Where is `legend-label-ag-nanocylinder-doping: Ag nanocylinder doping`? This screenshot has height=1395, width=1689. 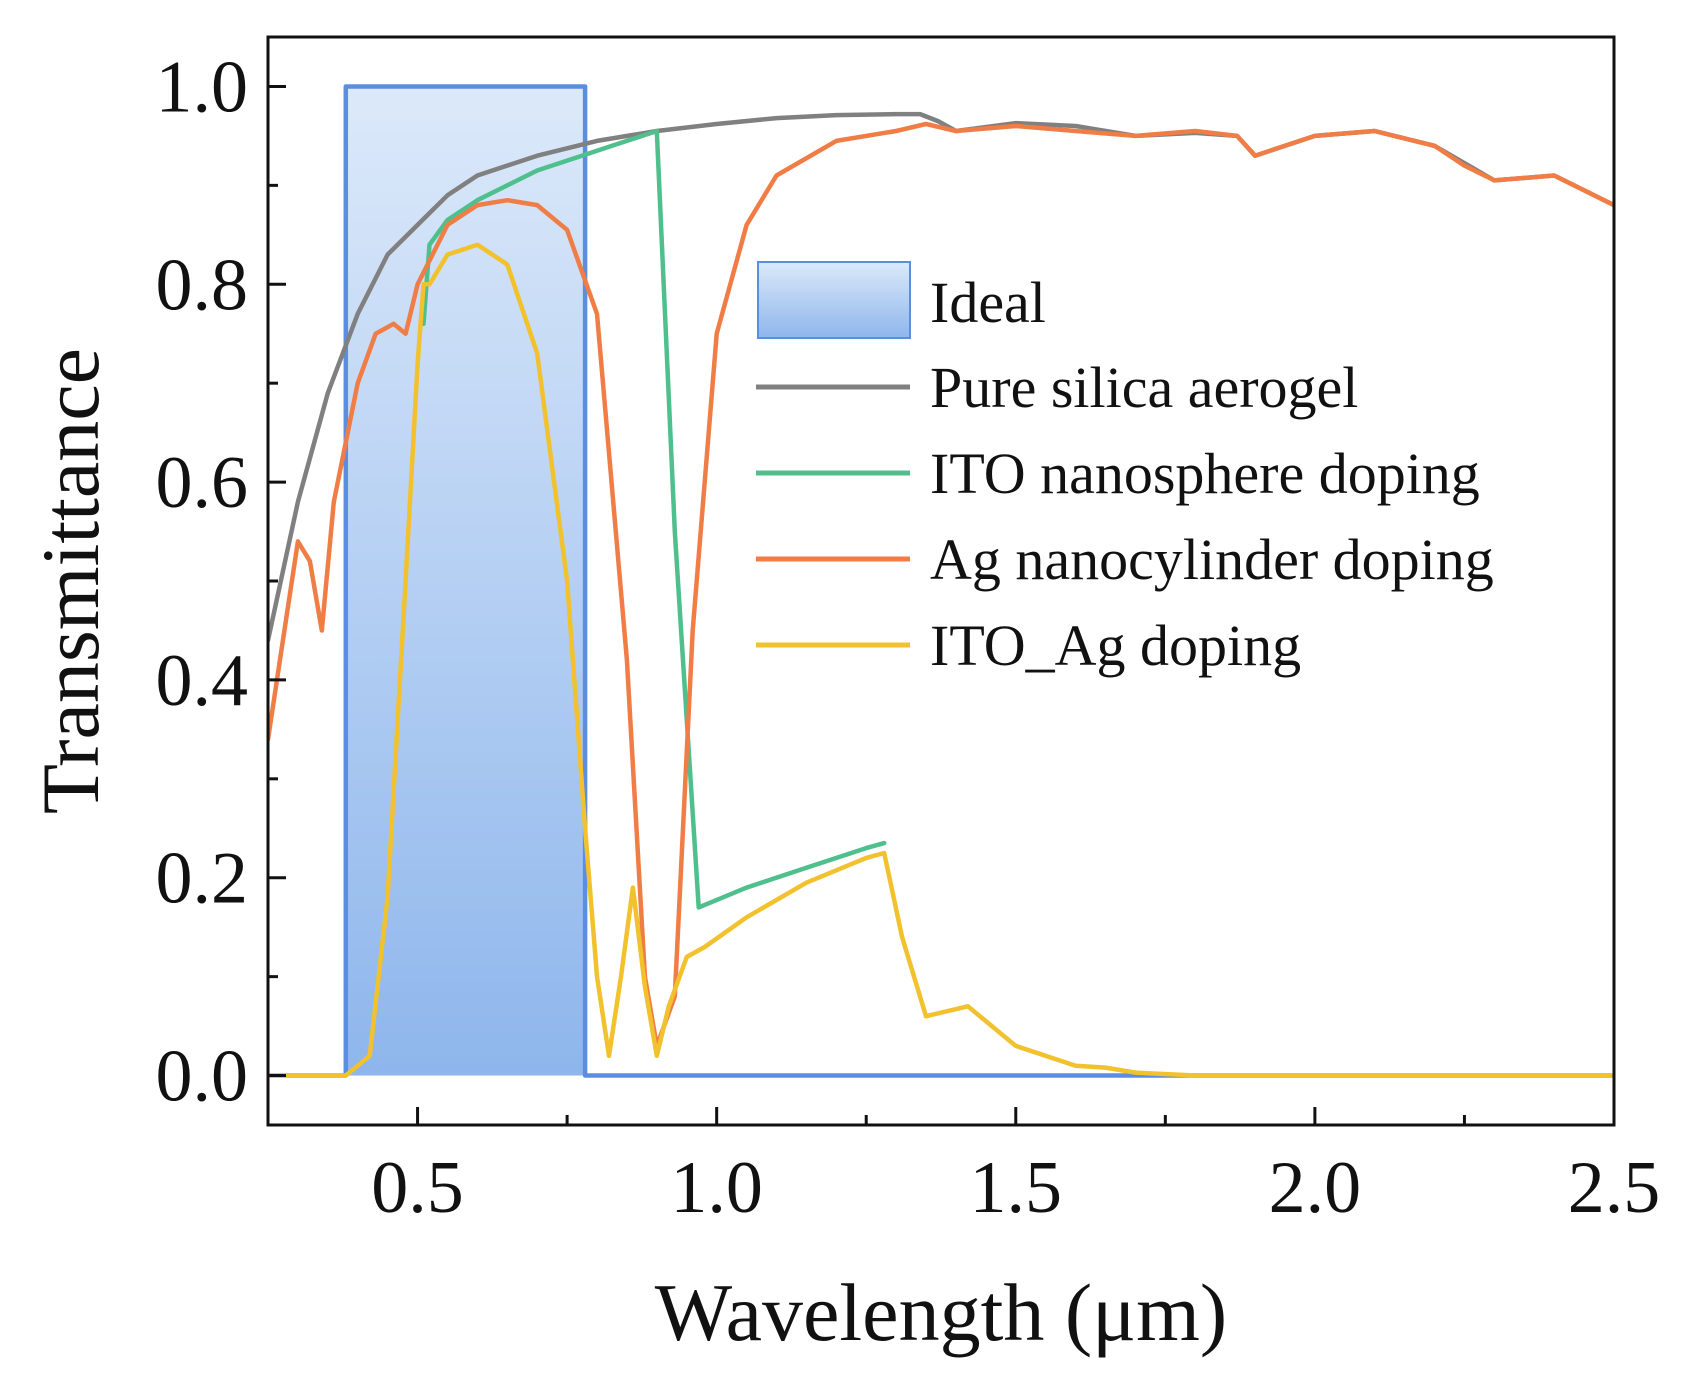
legend-label-ag-nanocylinder-doping: Ag nanocylinder doping is located at coordinates (1212, 559).